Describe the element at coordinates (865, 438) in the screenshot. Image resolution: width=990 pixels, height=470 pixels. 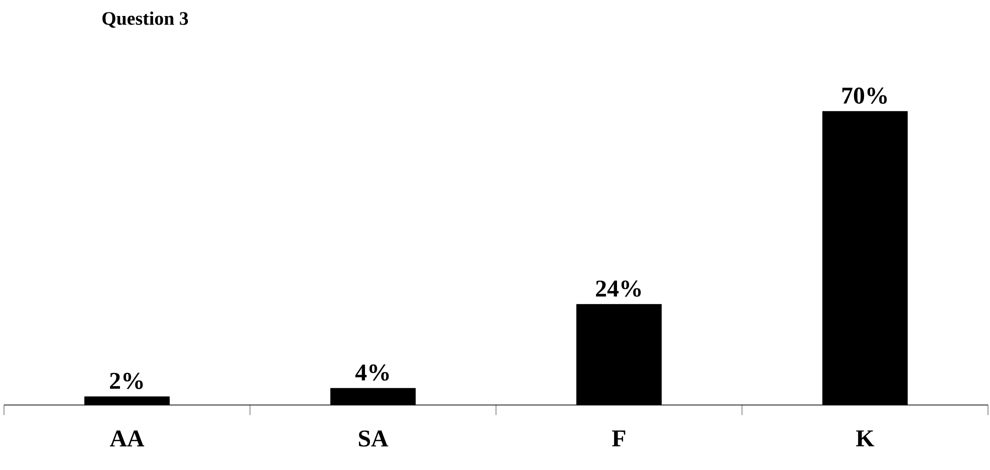
I see `x-tick-label: K` at that location.